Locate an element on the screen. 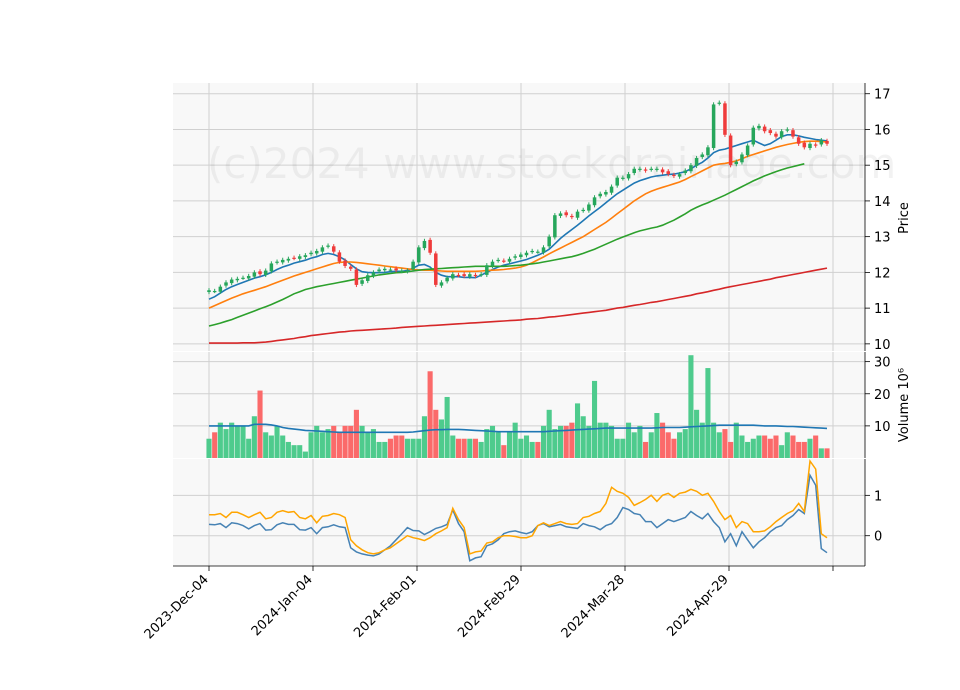 The image size is (960, 690). oscillator-tick-label: 0 is located at coordinates (878, 537).